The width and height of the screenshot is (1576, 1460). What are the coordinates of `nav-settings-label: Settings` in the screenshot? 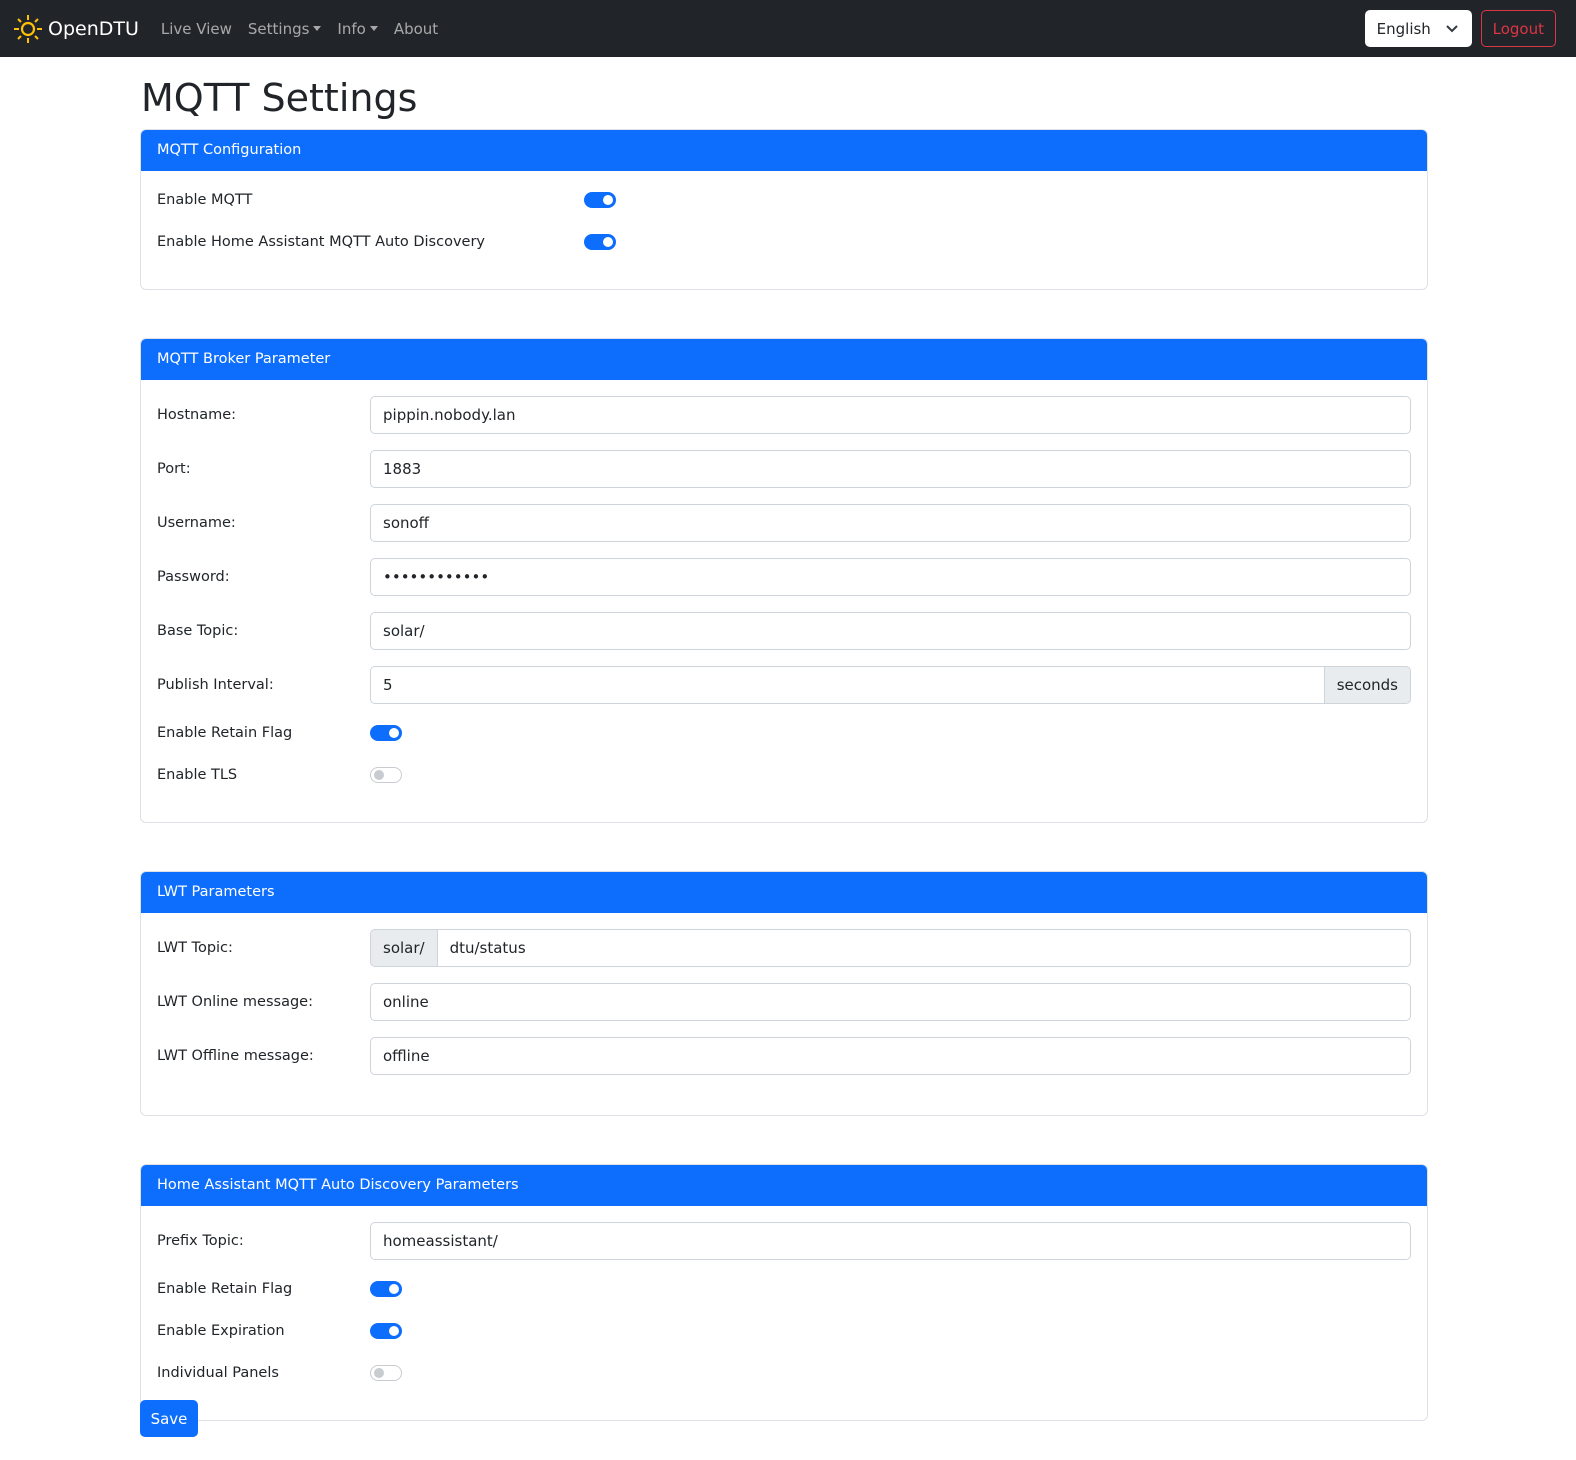 It's located at (278, 28).